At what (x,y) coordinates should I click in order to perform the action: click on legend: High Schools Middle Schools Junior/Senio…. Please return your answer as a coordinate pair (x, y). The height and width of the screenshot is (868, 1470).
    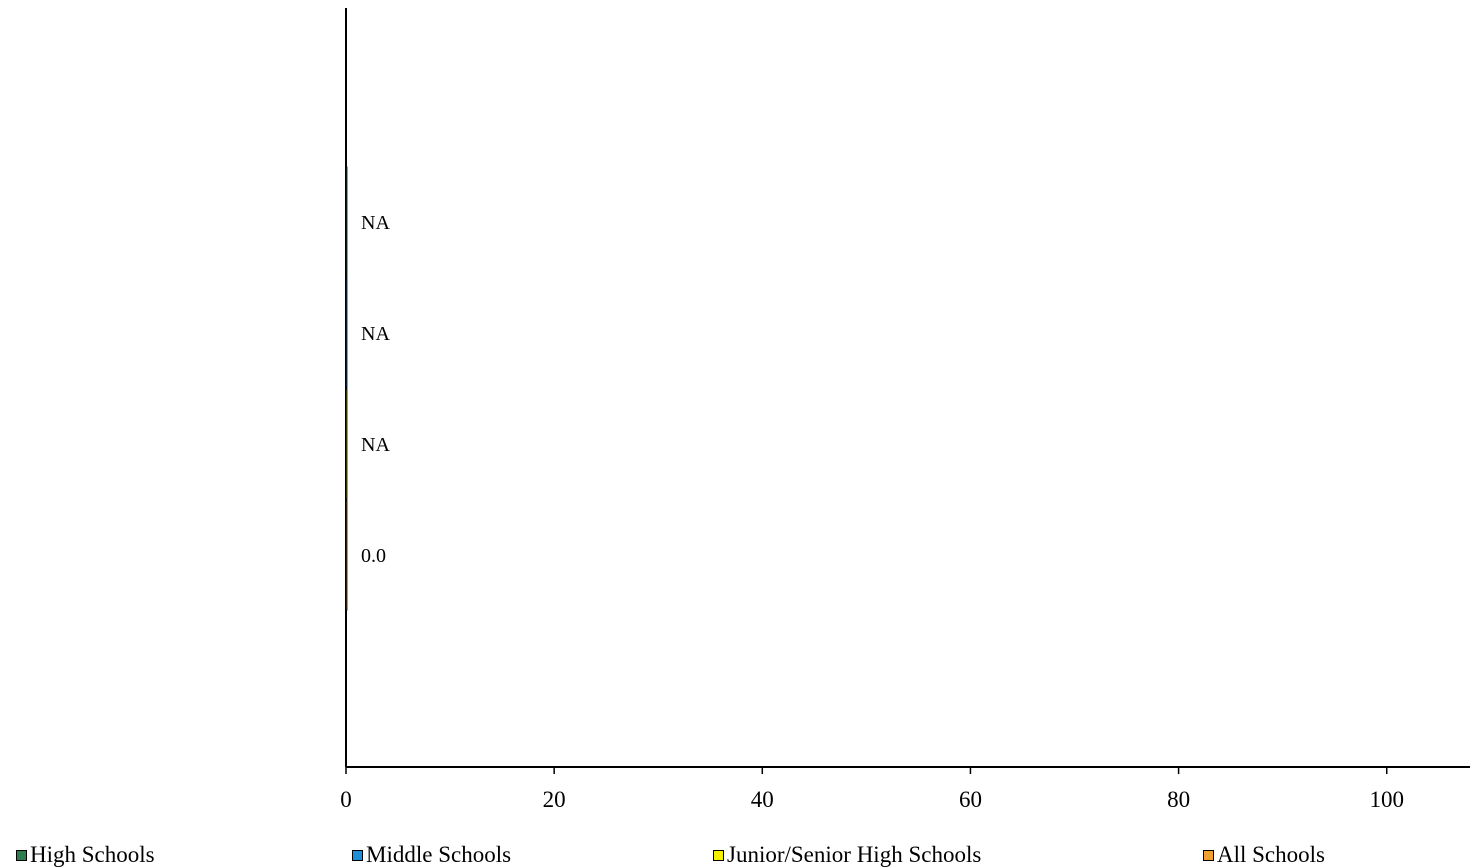
    Looking at the image, I should click on (735, 855).